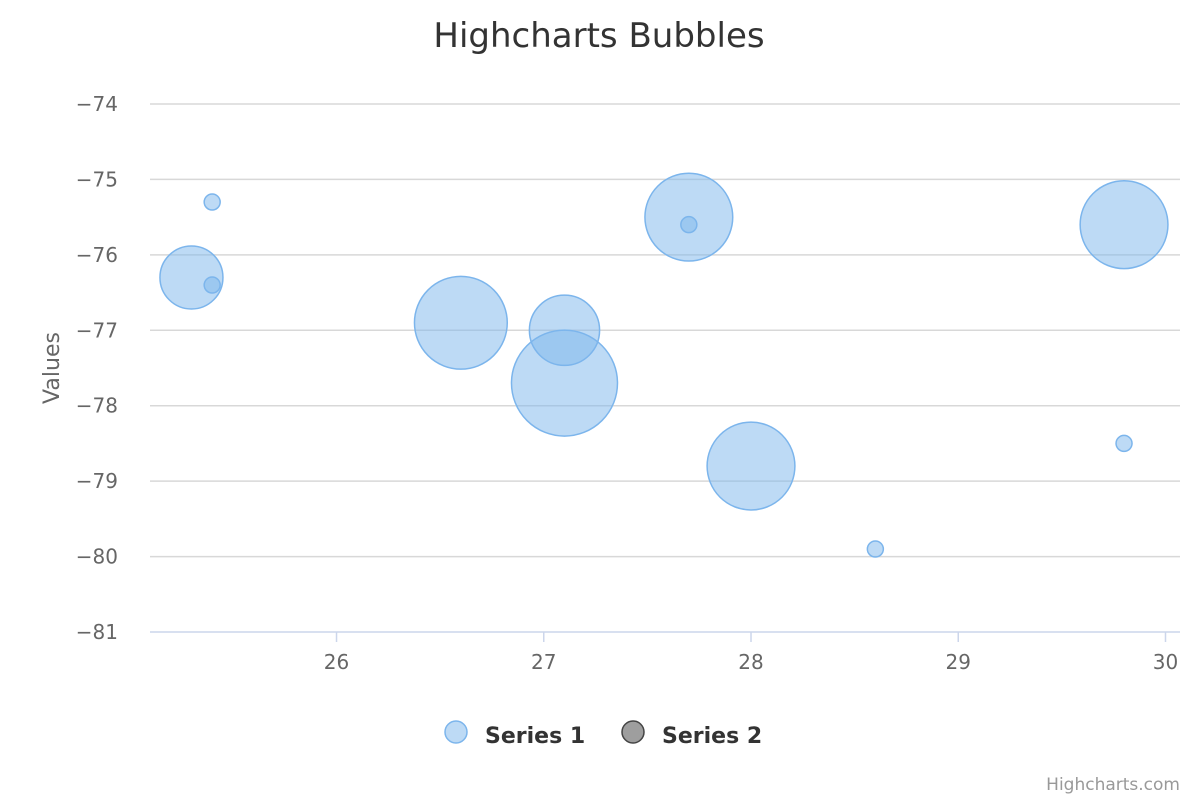 The width and height of the screenshot is (1200, 800). I want to click on y-axis-ticks: −74 −75 −76 −77 −78 −79 −80 −81, so click(97, 368).